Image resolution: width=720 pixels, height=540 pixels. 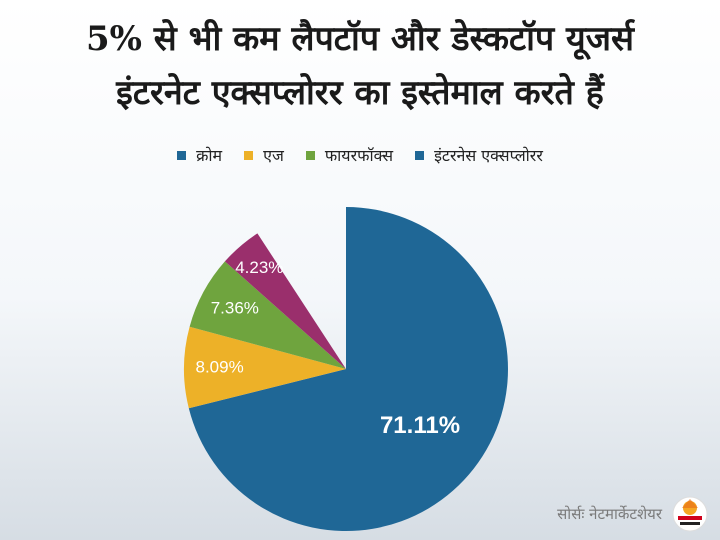 What do you see at coordinates (488, 155) in the screenshot?
I see `legend-label: इंटरनेस एक्सप्लोरर` at bounding box center [488, 155].